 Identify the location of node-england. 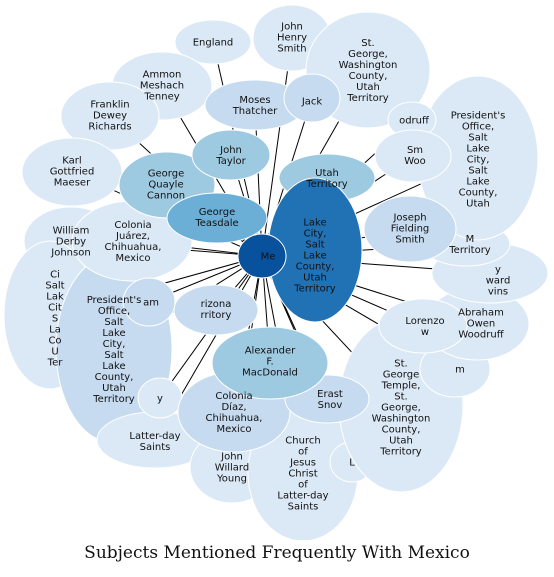
(213, 42).